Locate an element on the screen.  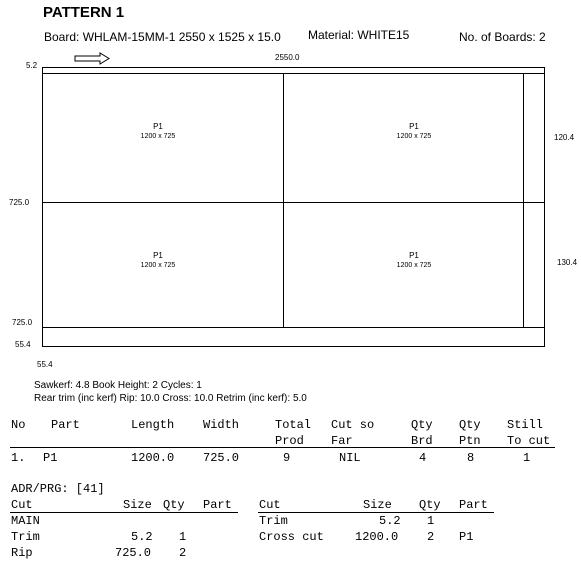
row-length: 1200.0 is located at coordinates (153, 458).